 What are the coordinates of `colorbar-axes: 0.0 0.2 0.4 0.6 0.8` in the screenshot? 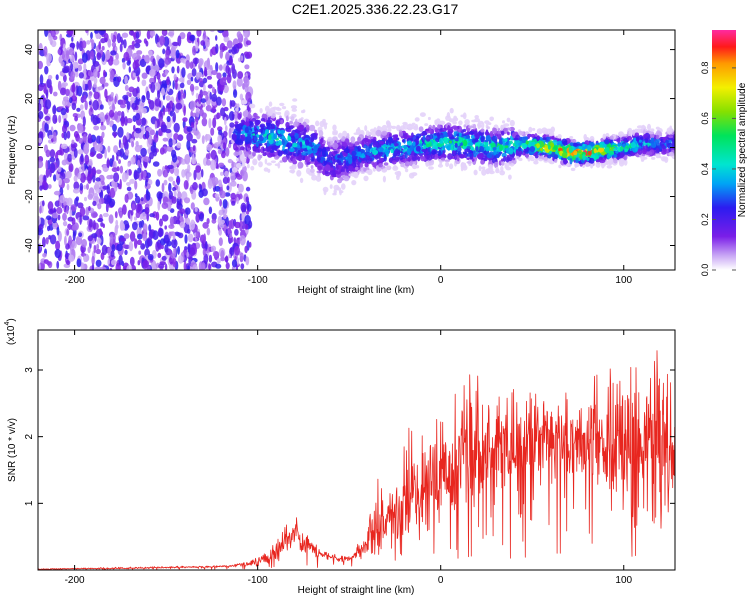 It's located at (718, 169).